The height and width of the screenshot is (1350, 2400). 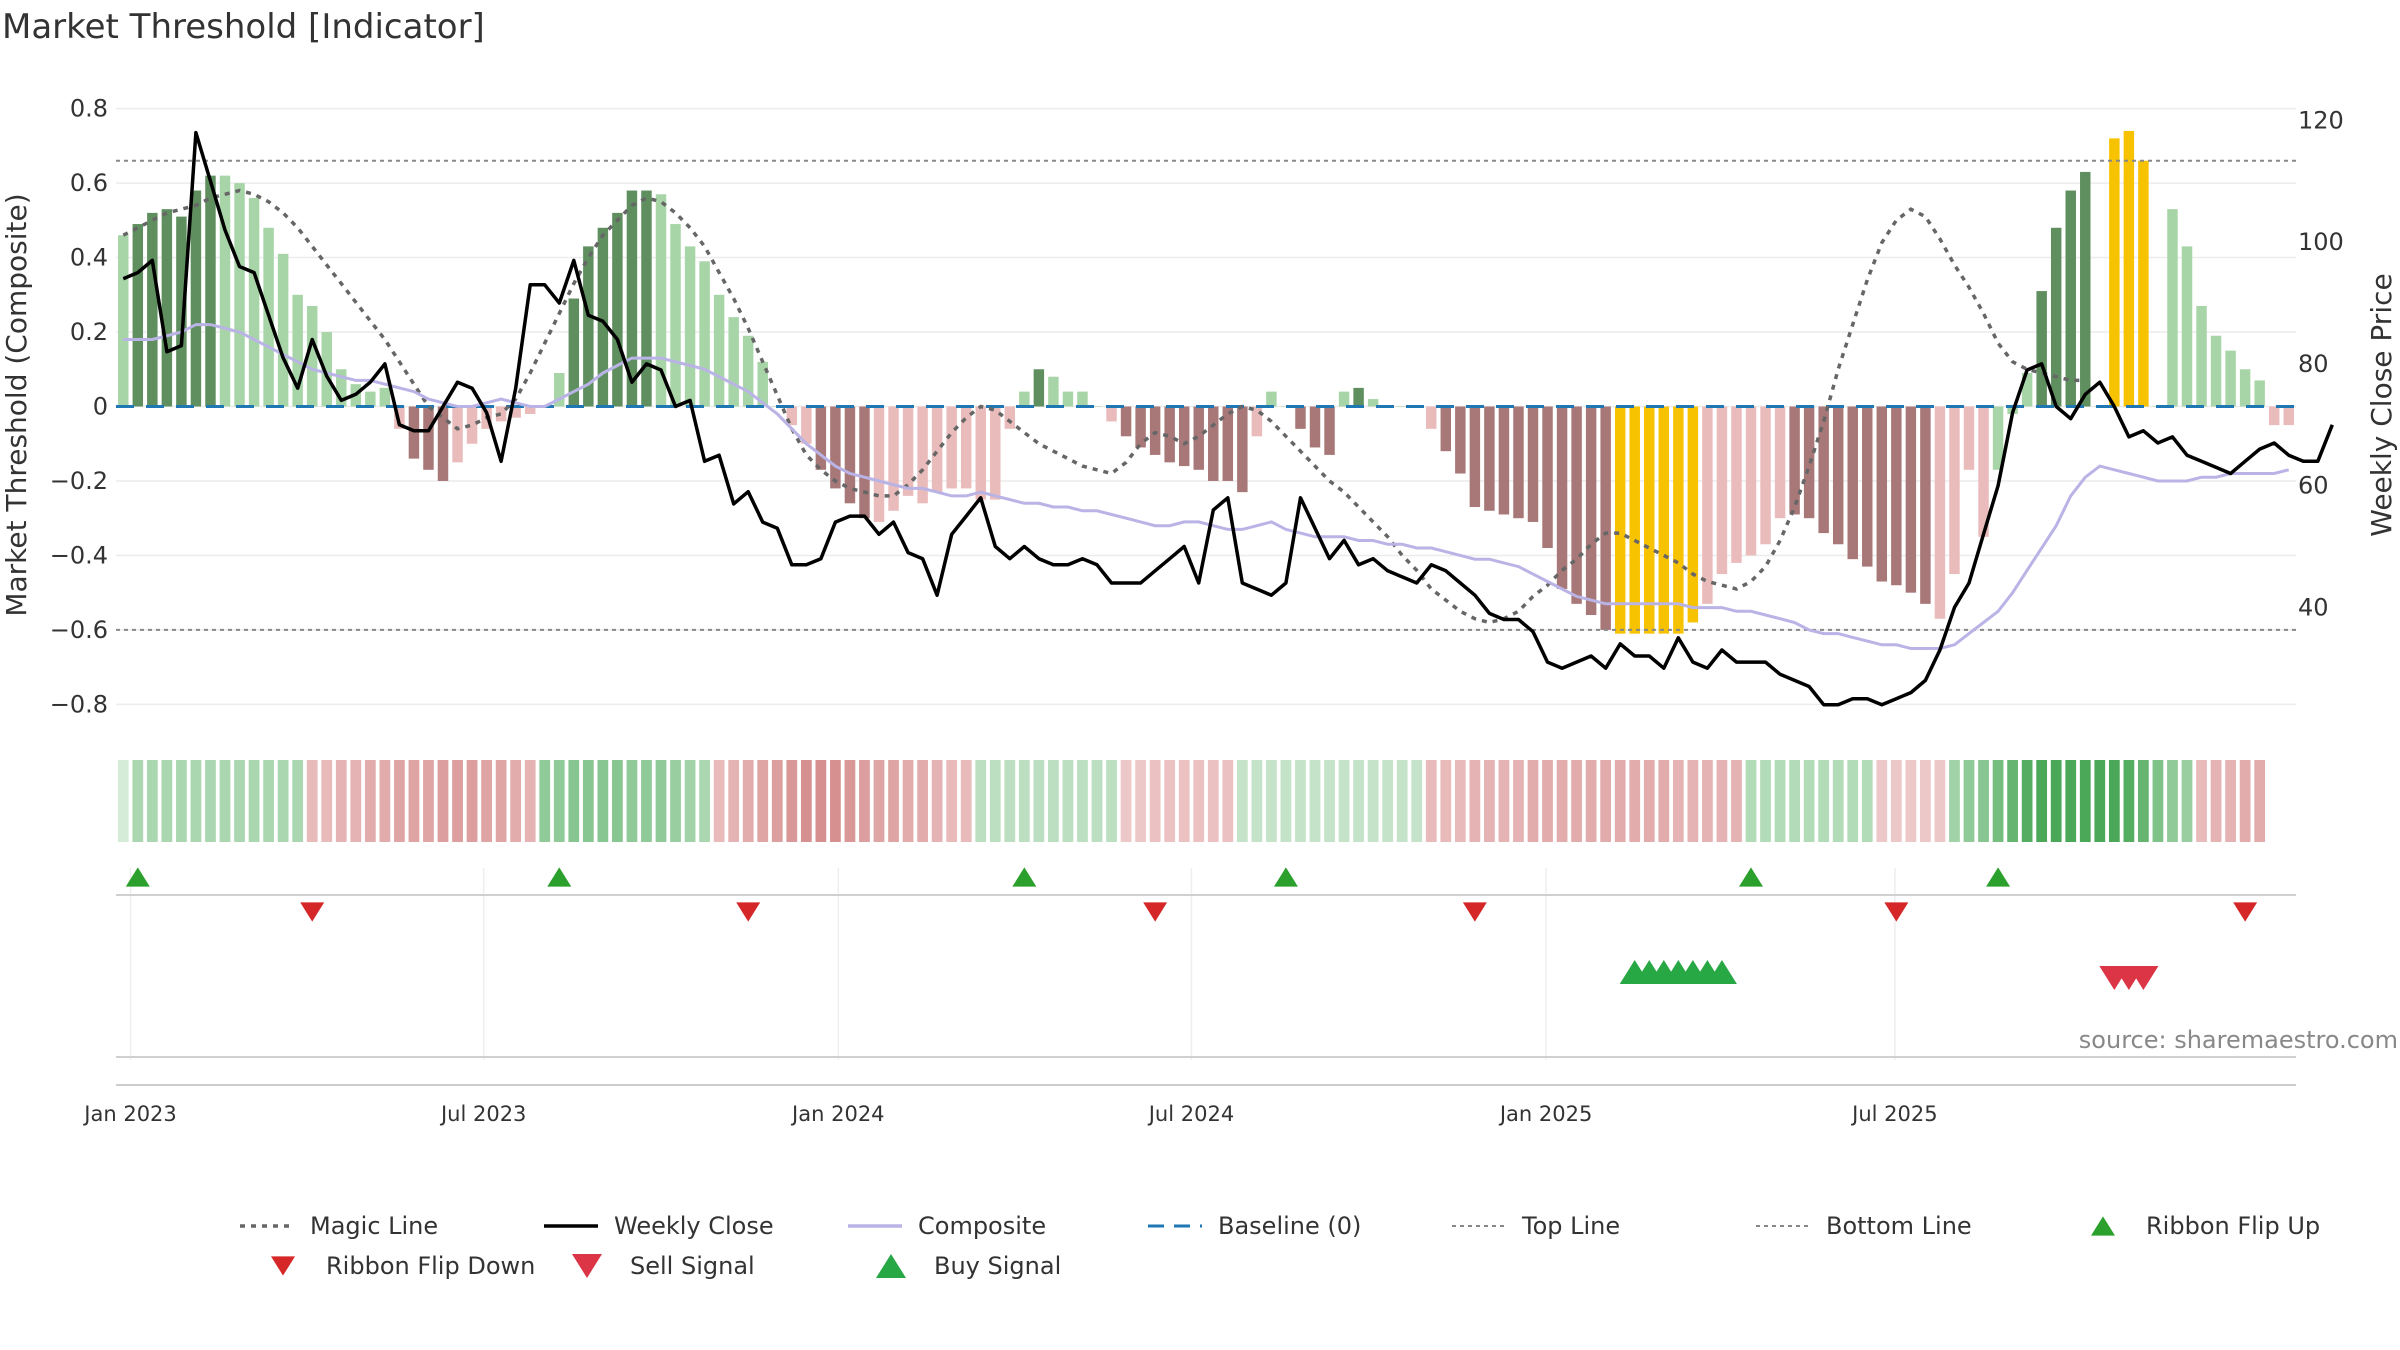 I want to click on signals, so click(x=1206, y=962).